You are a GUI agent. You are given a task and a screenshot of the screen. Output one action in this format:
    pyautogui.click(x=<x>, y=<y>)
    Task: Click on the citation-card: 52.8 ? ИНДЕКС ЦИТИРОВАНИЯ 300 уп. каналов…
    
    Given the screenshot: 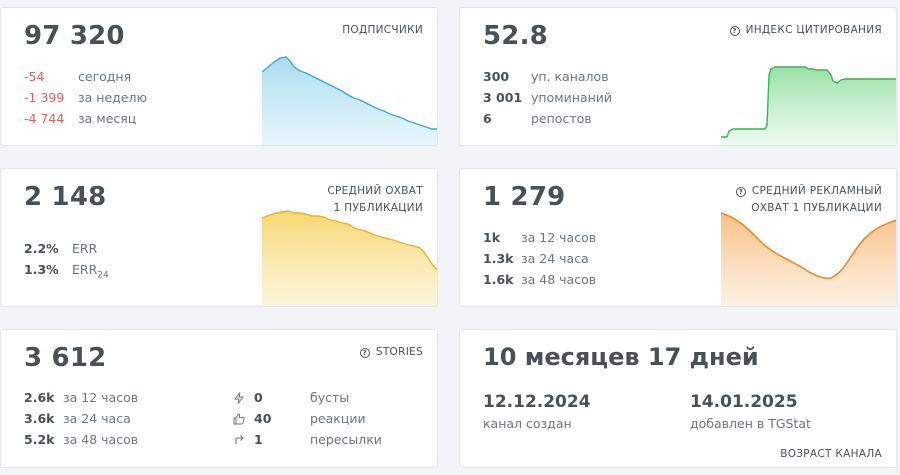 What is the action you would take?
    pyautogui.click(x=678, y=76)
    